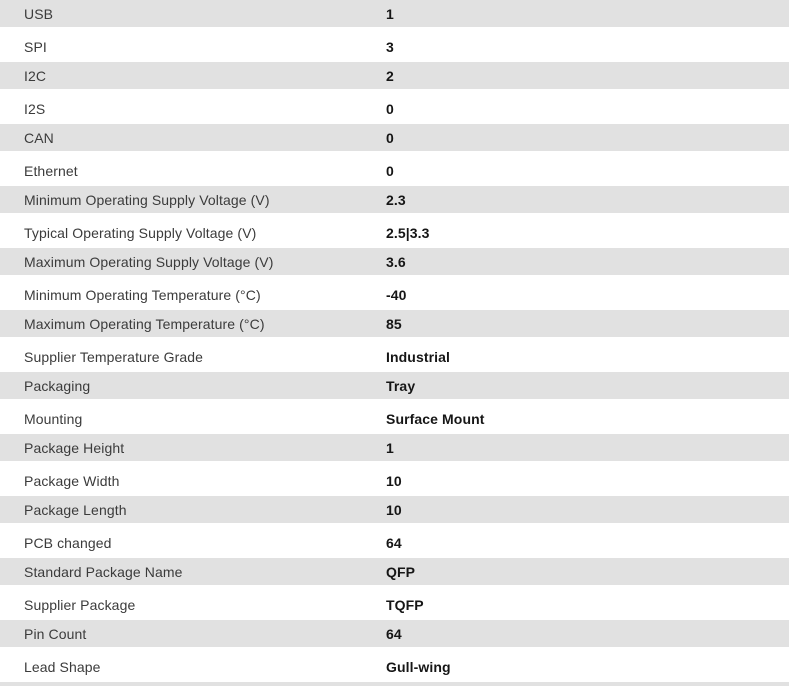  What do you see at coordinates (401, 571) in the screenshot?
I see `attribute-value: QFP` at bounding box center [401, 571].